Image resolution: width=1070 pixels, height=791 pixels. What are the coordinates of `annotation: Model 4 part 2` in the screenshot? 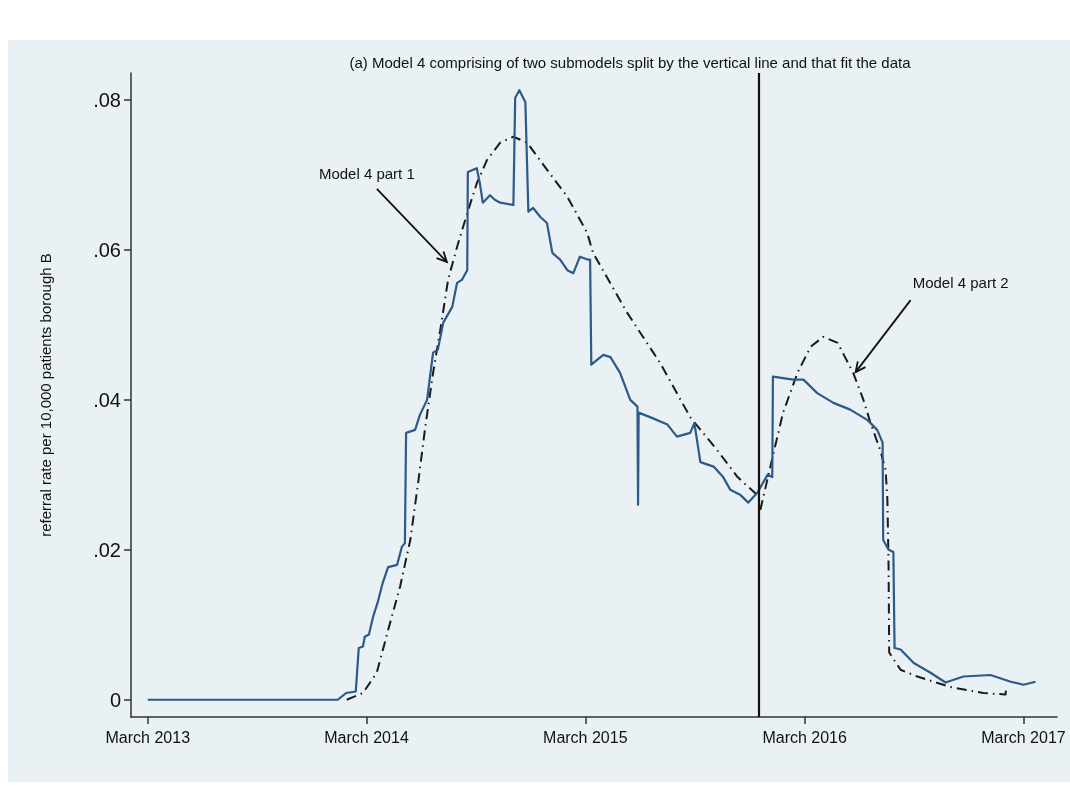 It's located at (960, 283).